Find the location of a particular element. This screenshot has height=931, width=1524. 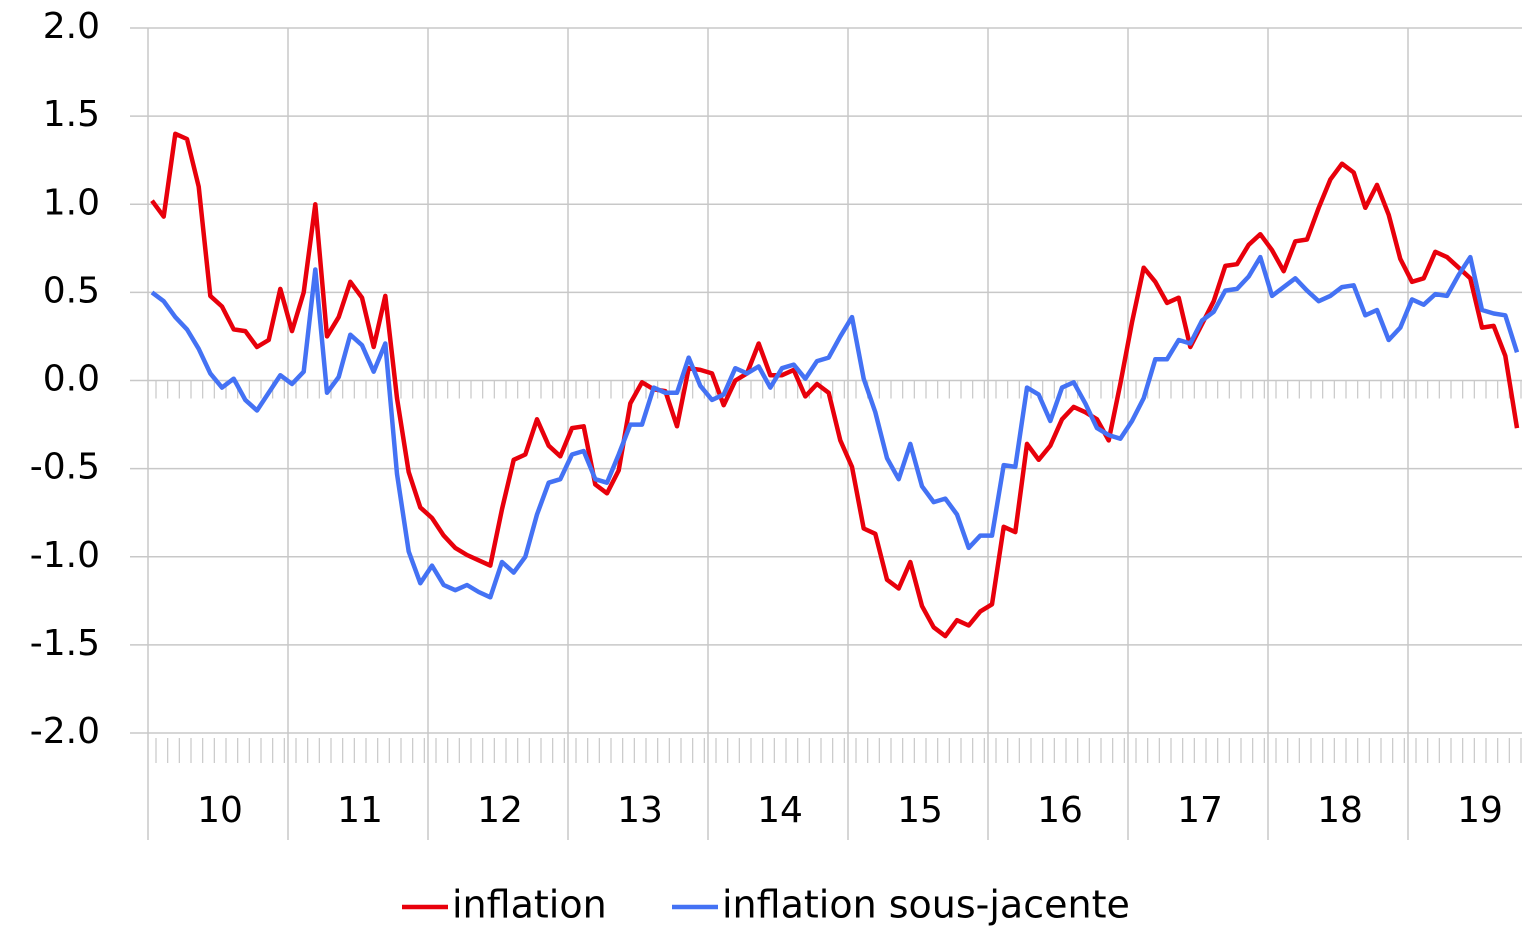

x-tick-label: 19 is located at coordinates (1480, 810).